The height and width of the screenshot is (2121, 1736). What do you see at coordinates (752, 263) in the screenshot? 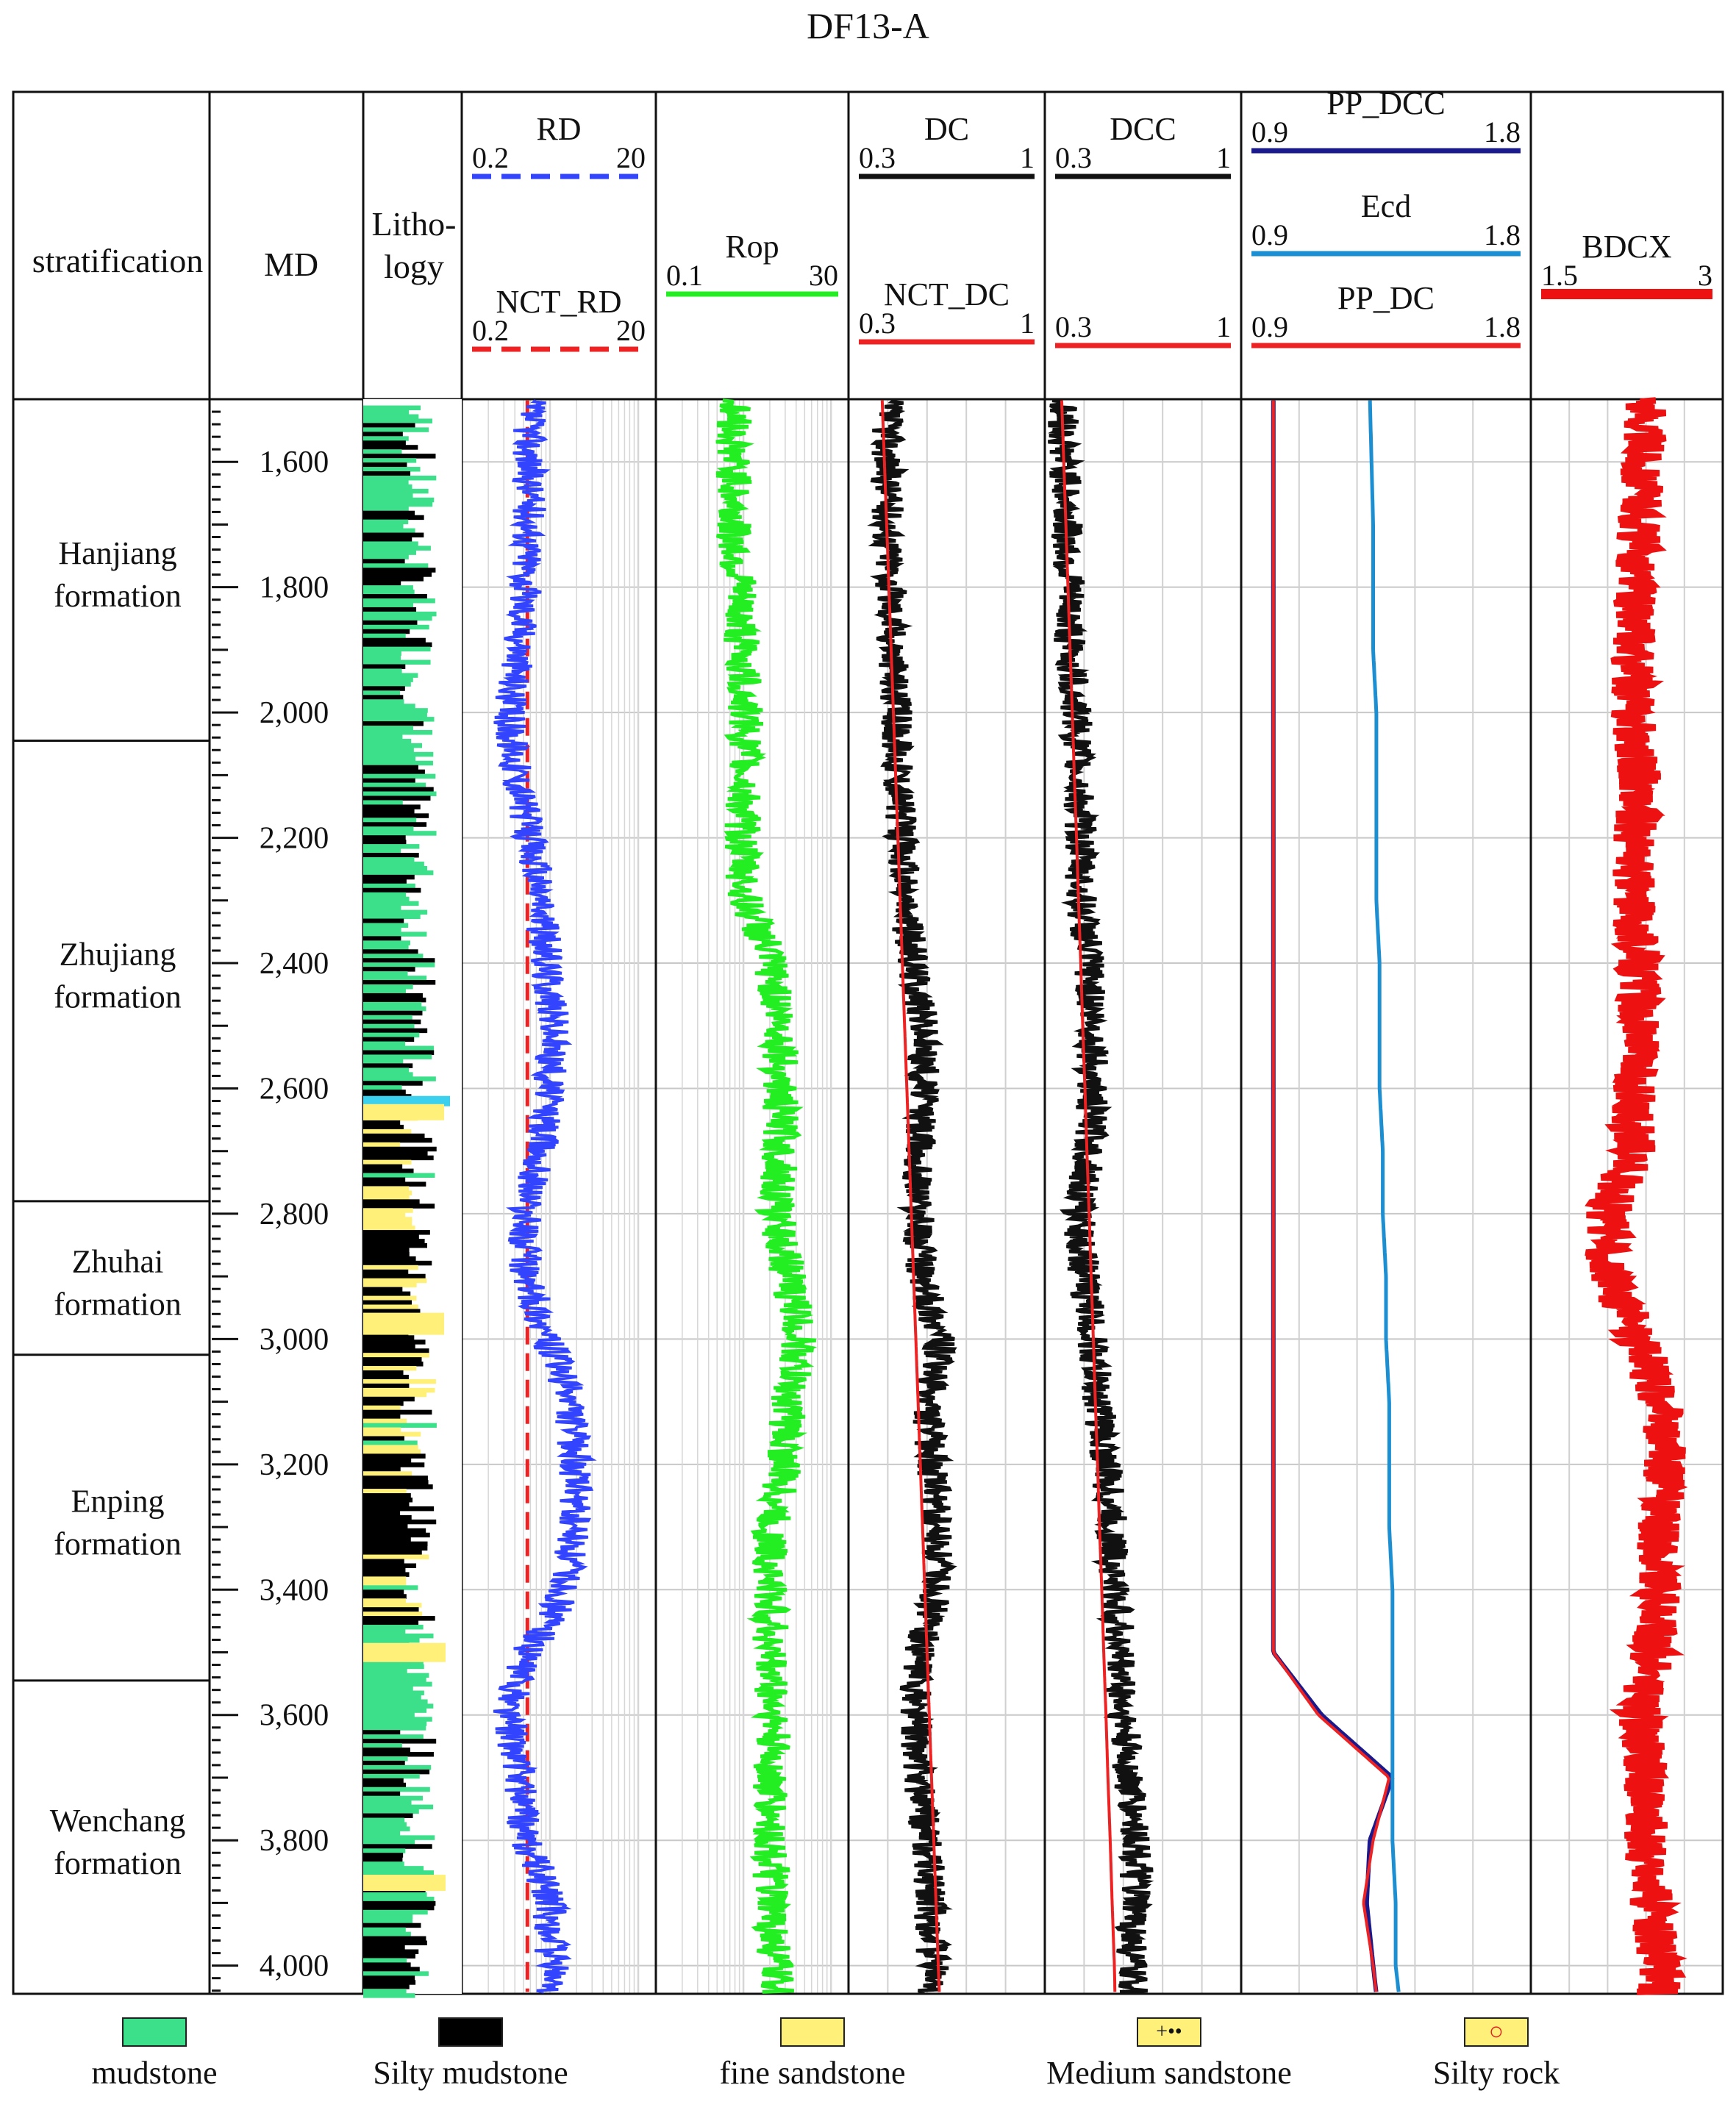
I see `track-header-rop: Rop 0.1 30` at bounding box center [752, 263].